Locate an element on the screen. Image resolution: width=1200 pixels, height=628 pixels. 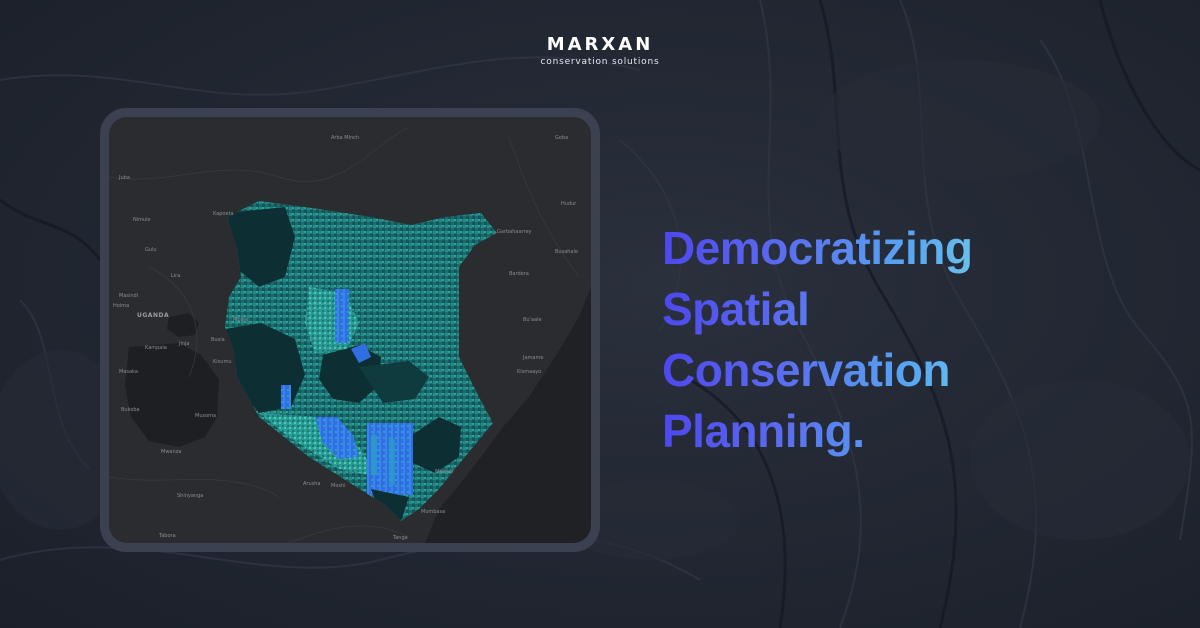
map-label: Hudur is located at coordinates (569, 204).